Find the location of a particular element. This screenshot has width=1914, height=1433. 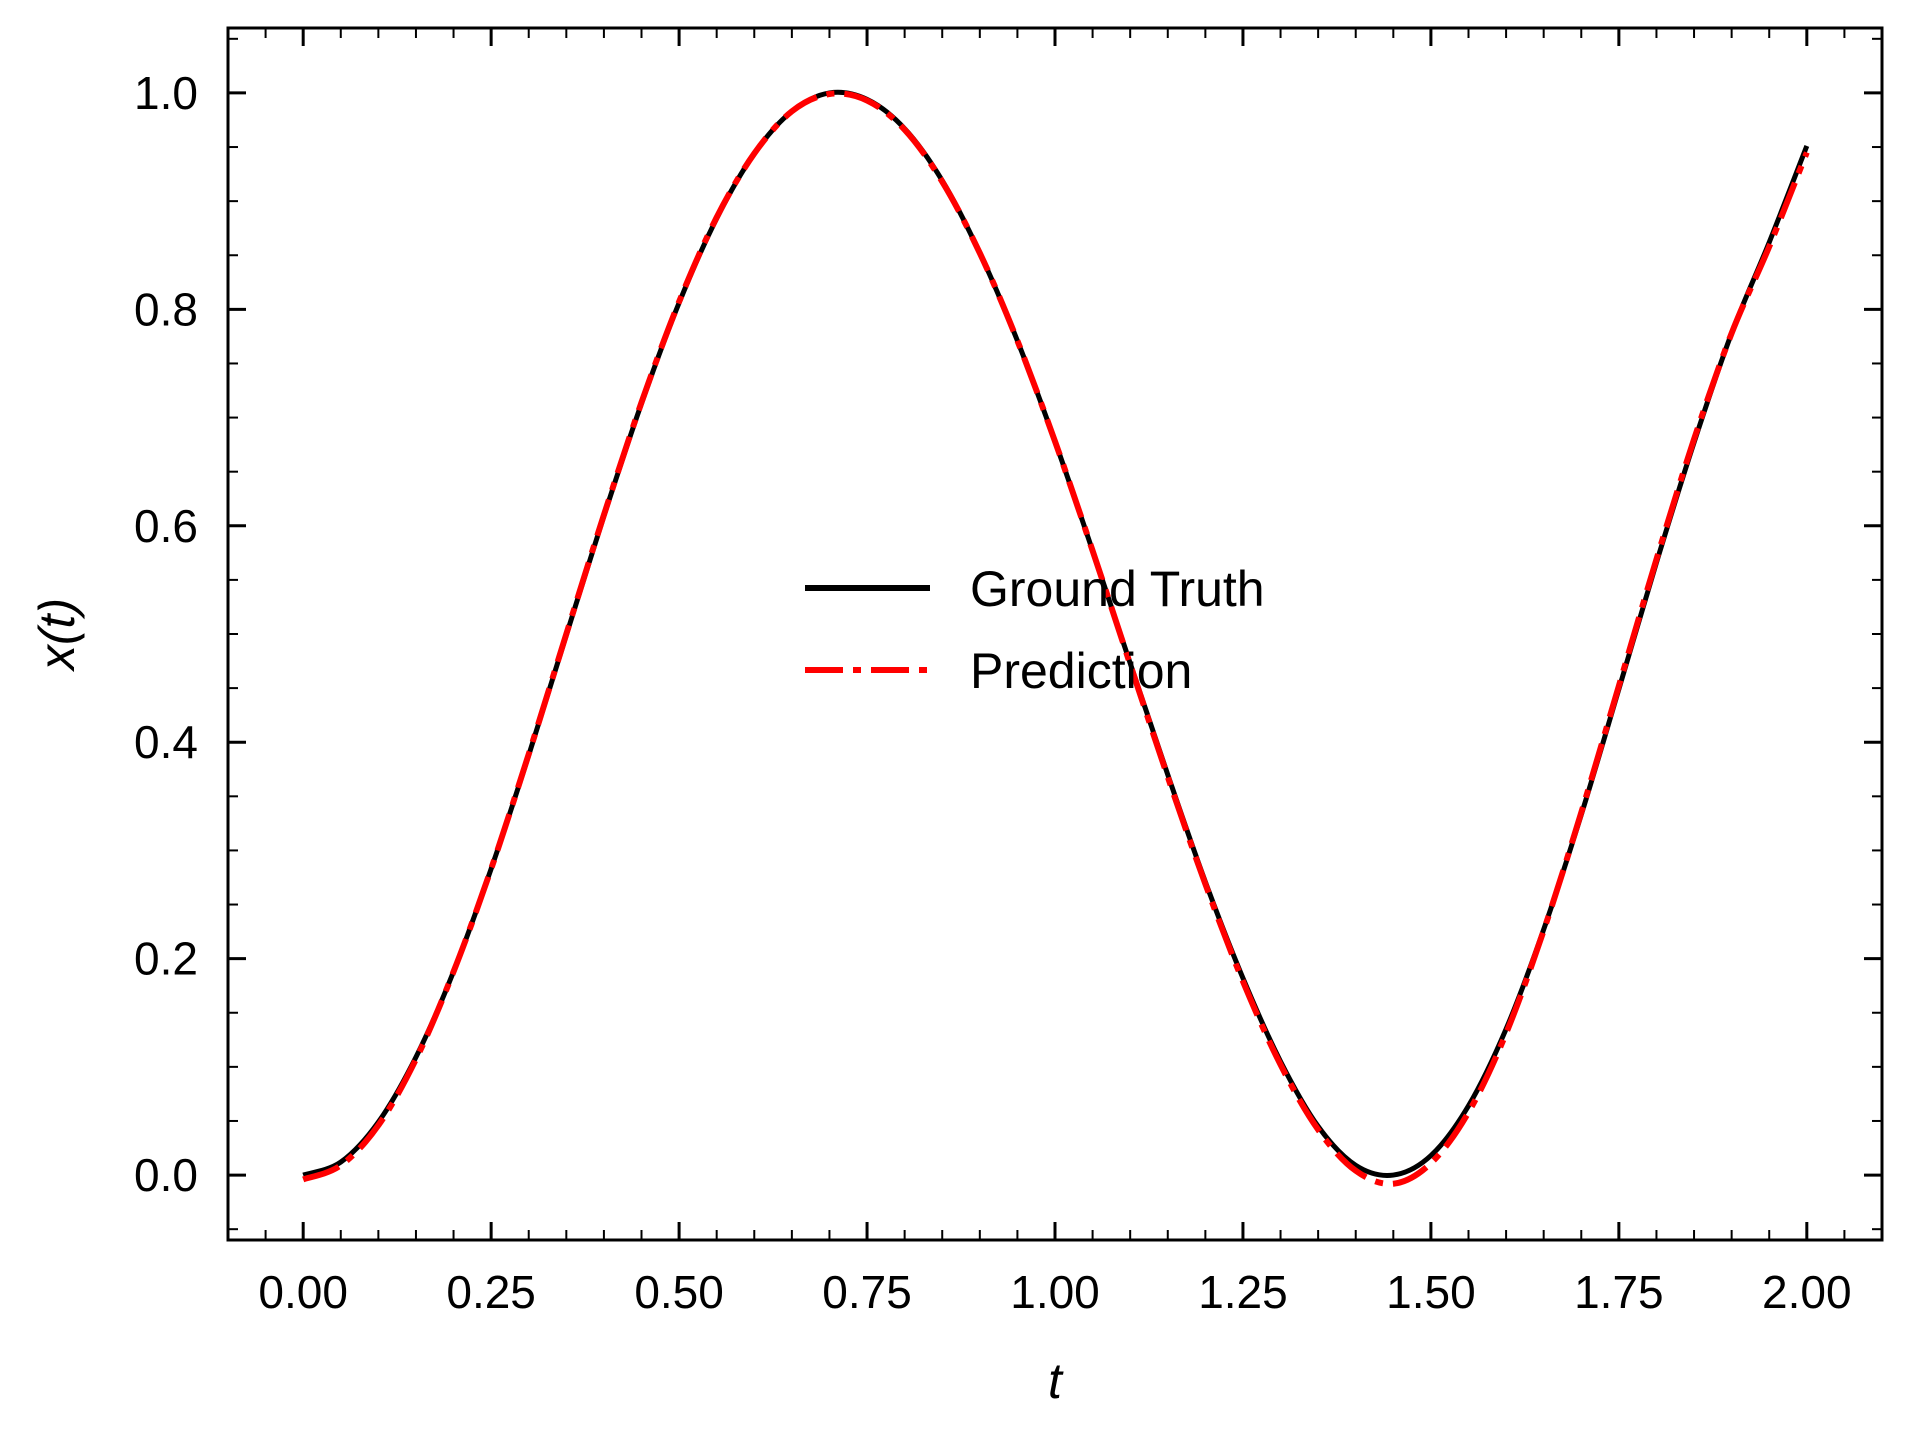

x-axis-label: t is located at coordinates (1056, 1381).